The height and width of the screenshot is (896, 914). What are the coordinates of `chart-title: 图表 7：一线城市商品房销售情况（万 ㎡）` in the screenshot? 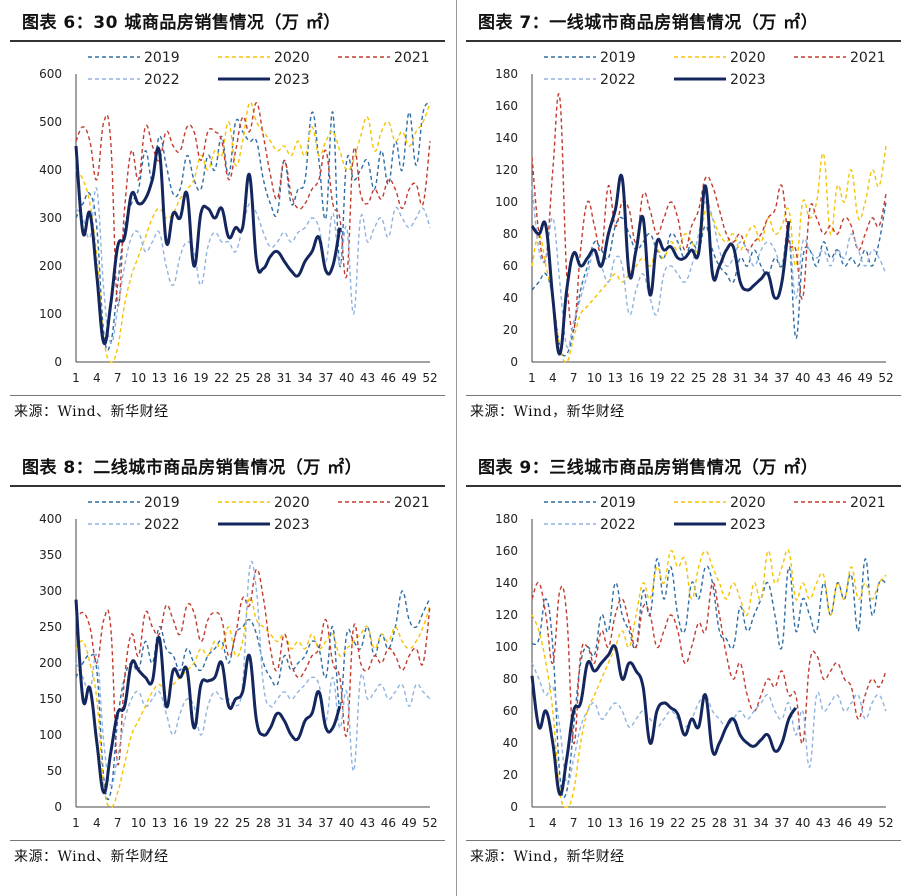 It's located at (648, 23).